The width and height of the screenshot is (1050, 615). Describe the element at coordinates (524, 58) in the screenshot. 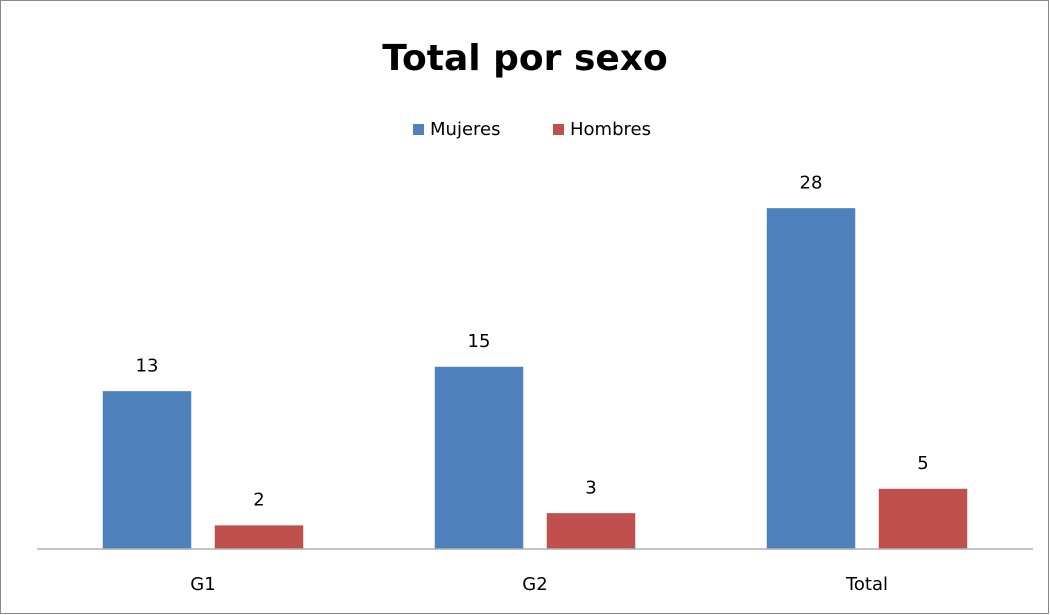

I see `chart-title: Total por sexo` at that location.